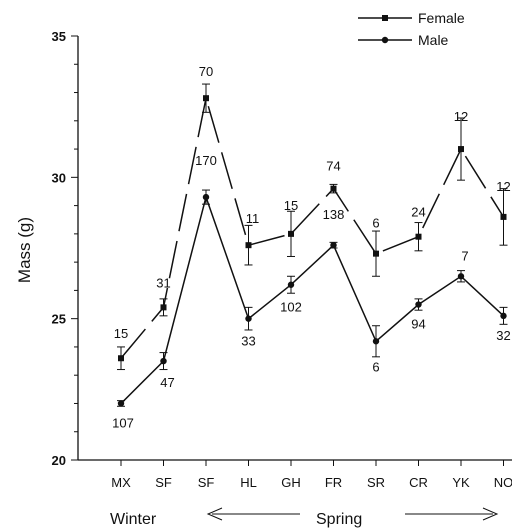  I want to click on arrow-right, so click(452, 514).